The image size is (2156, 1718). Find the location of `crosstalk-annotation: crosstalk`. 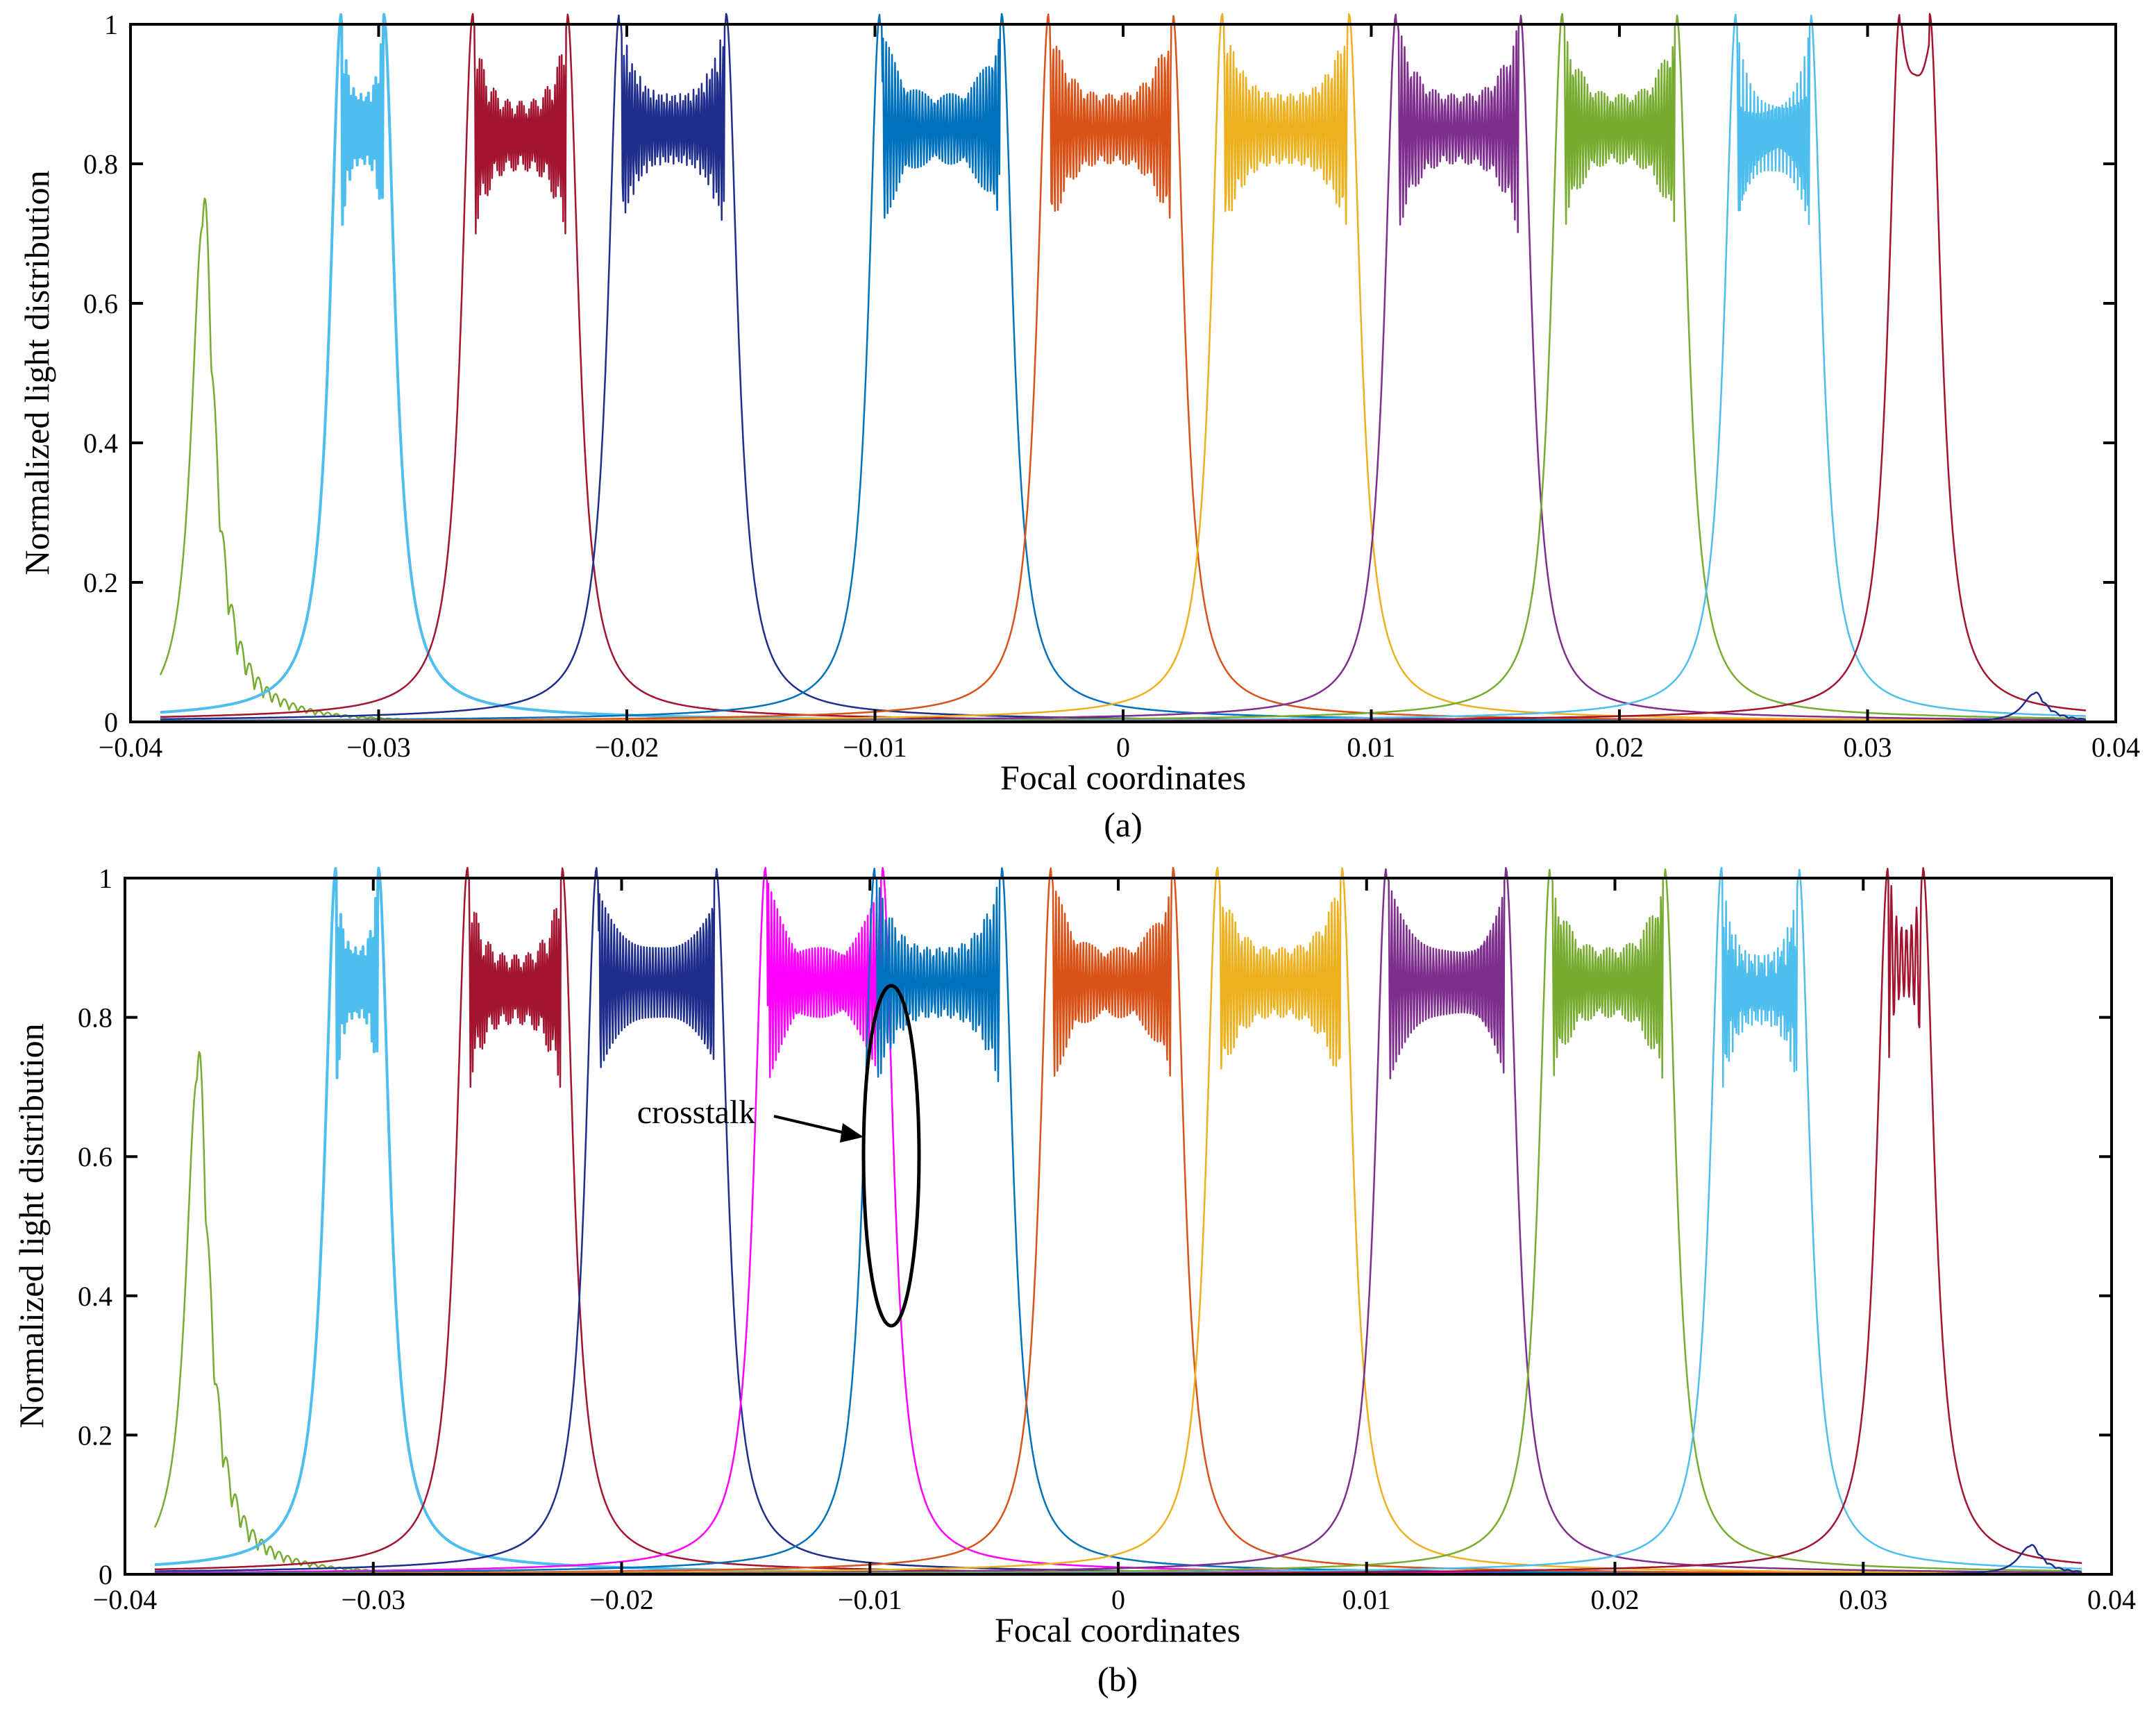

crosstalk-annotation: crosstalk is located at coordinates (697, 1112).